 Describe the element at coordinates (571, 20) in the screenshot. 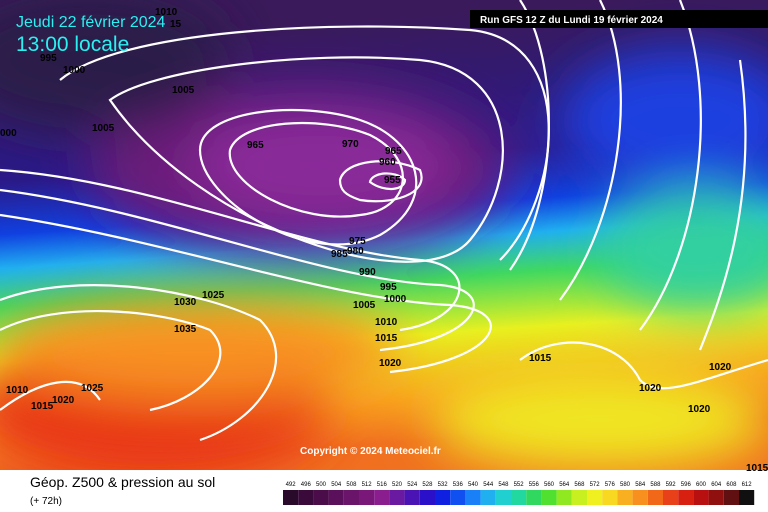

I see `run: Run GFS 12 Z du Lundi 19 février 2024` at that location.